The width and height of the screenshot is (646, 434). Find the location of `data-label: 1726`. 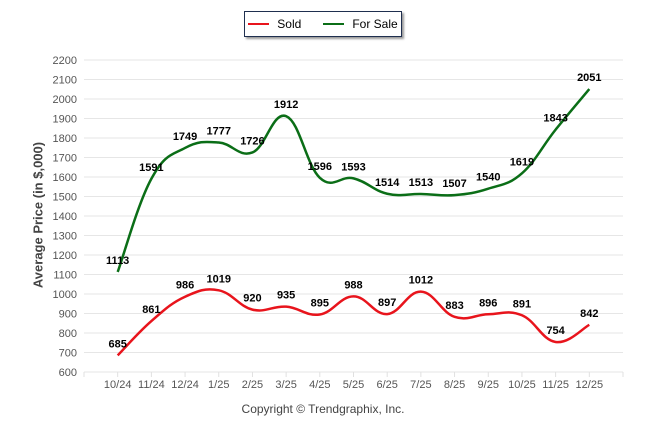

data-label: 1726 is located at coordinates (252, 141).